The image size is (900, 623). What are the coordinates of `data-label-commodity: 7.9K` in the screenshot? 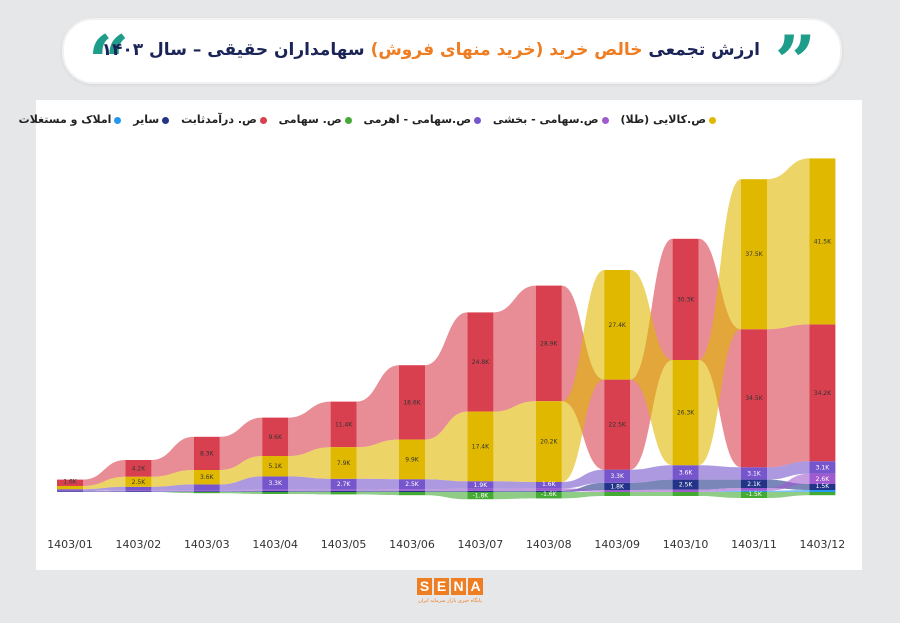 It's located at (344, 463).